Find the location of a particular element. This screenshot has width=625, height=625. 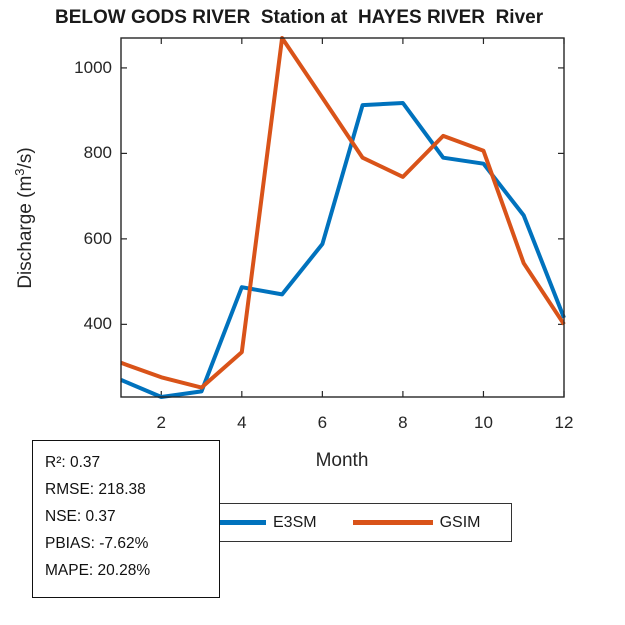

gsim-line-sample is located at coordinates (392, 522).